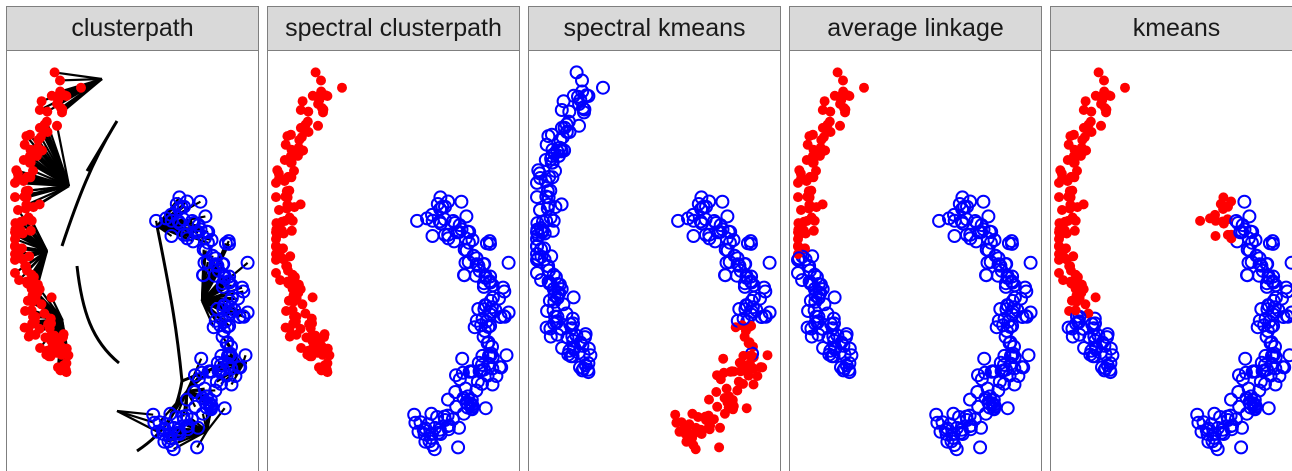  What do you see at coordinates (1171, 28) in the screenshot?
I see `strip-title: kmeans` at bounding box center [1171, 28].